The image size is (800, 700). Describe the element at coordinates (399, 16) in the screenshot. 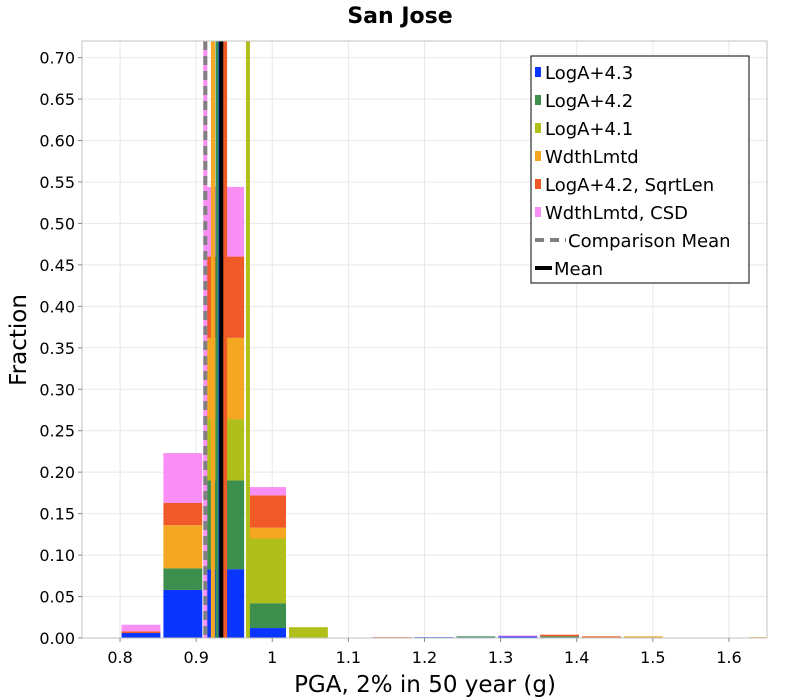

I see `chart-title: San Jose` at that location.